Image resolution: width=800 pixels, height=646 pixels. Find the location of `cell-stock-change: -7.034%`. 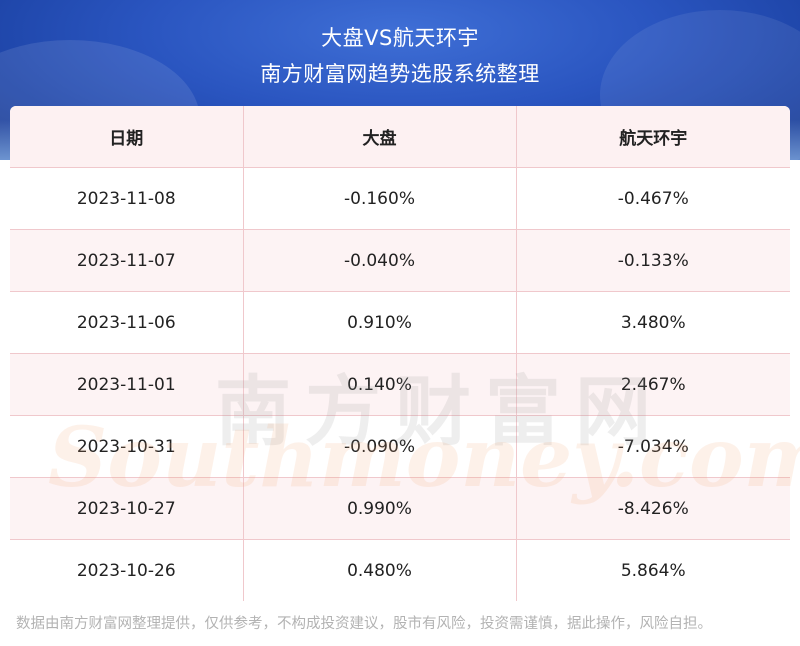

cell-stock-change: -7.034% is located at coordinates (652, 446).